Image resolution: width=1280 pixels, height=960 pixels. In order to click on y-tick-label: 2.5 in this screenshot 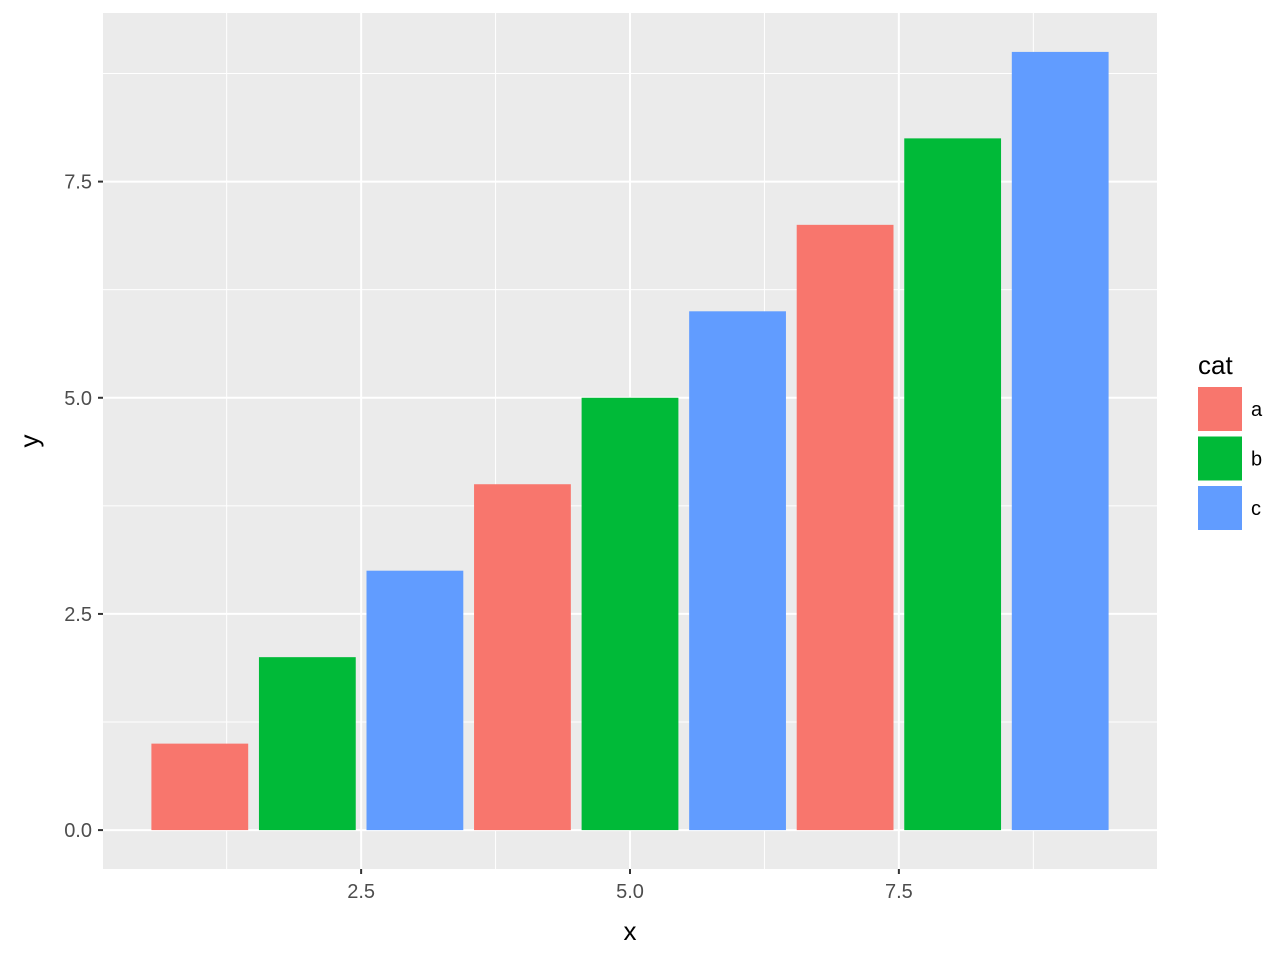, I will do `click(78, 615)`.